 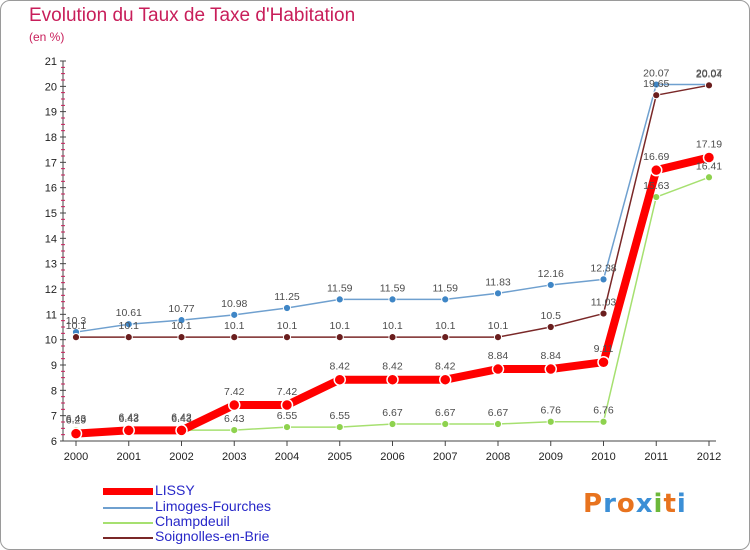 I want to click on data-label-limoges-fourches: 10.98, so click(x=234, y=304).